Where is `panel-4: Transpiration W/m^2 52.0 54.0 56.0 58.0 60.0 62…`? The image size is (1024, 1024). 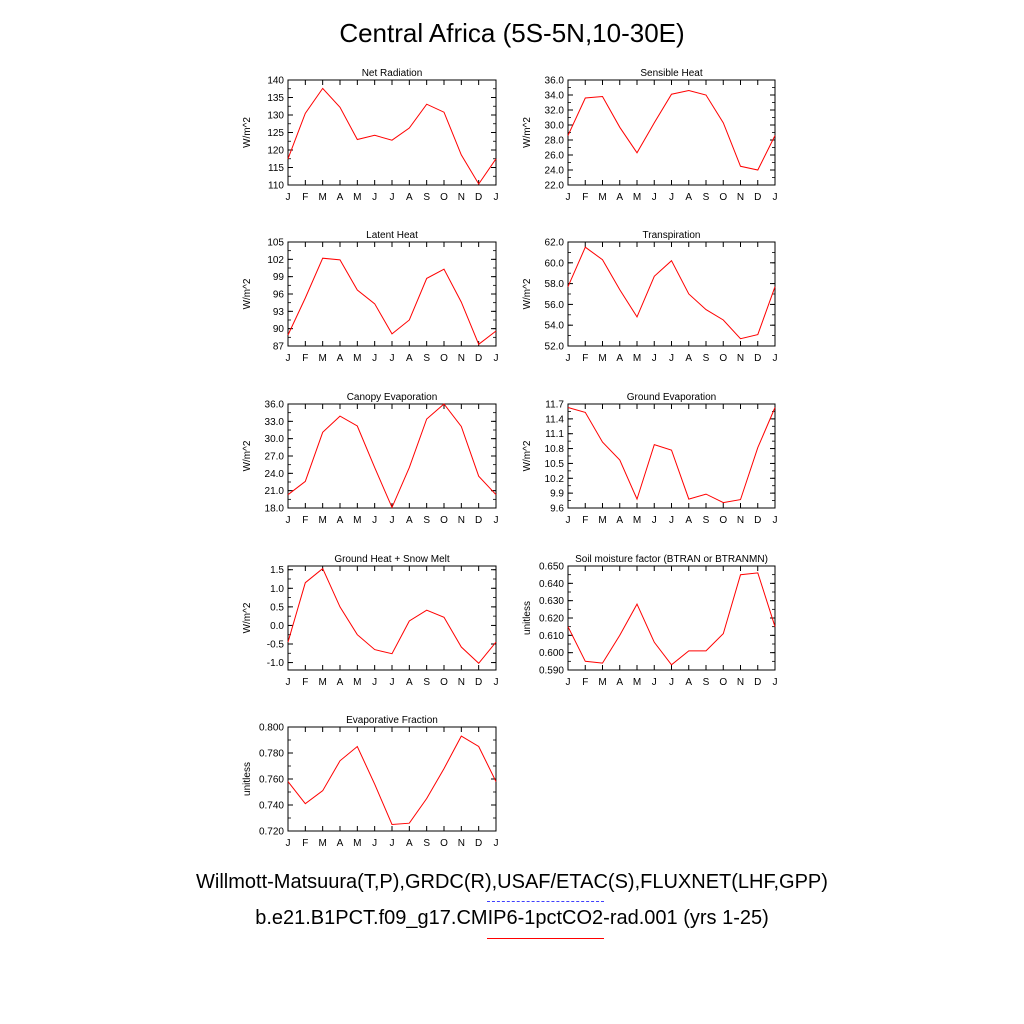
panel-4: Transpiration W/m^2 52.0 54.0 56.0 58.0 60.0 62… is located at coordinates (650, 297).